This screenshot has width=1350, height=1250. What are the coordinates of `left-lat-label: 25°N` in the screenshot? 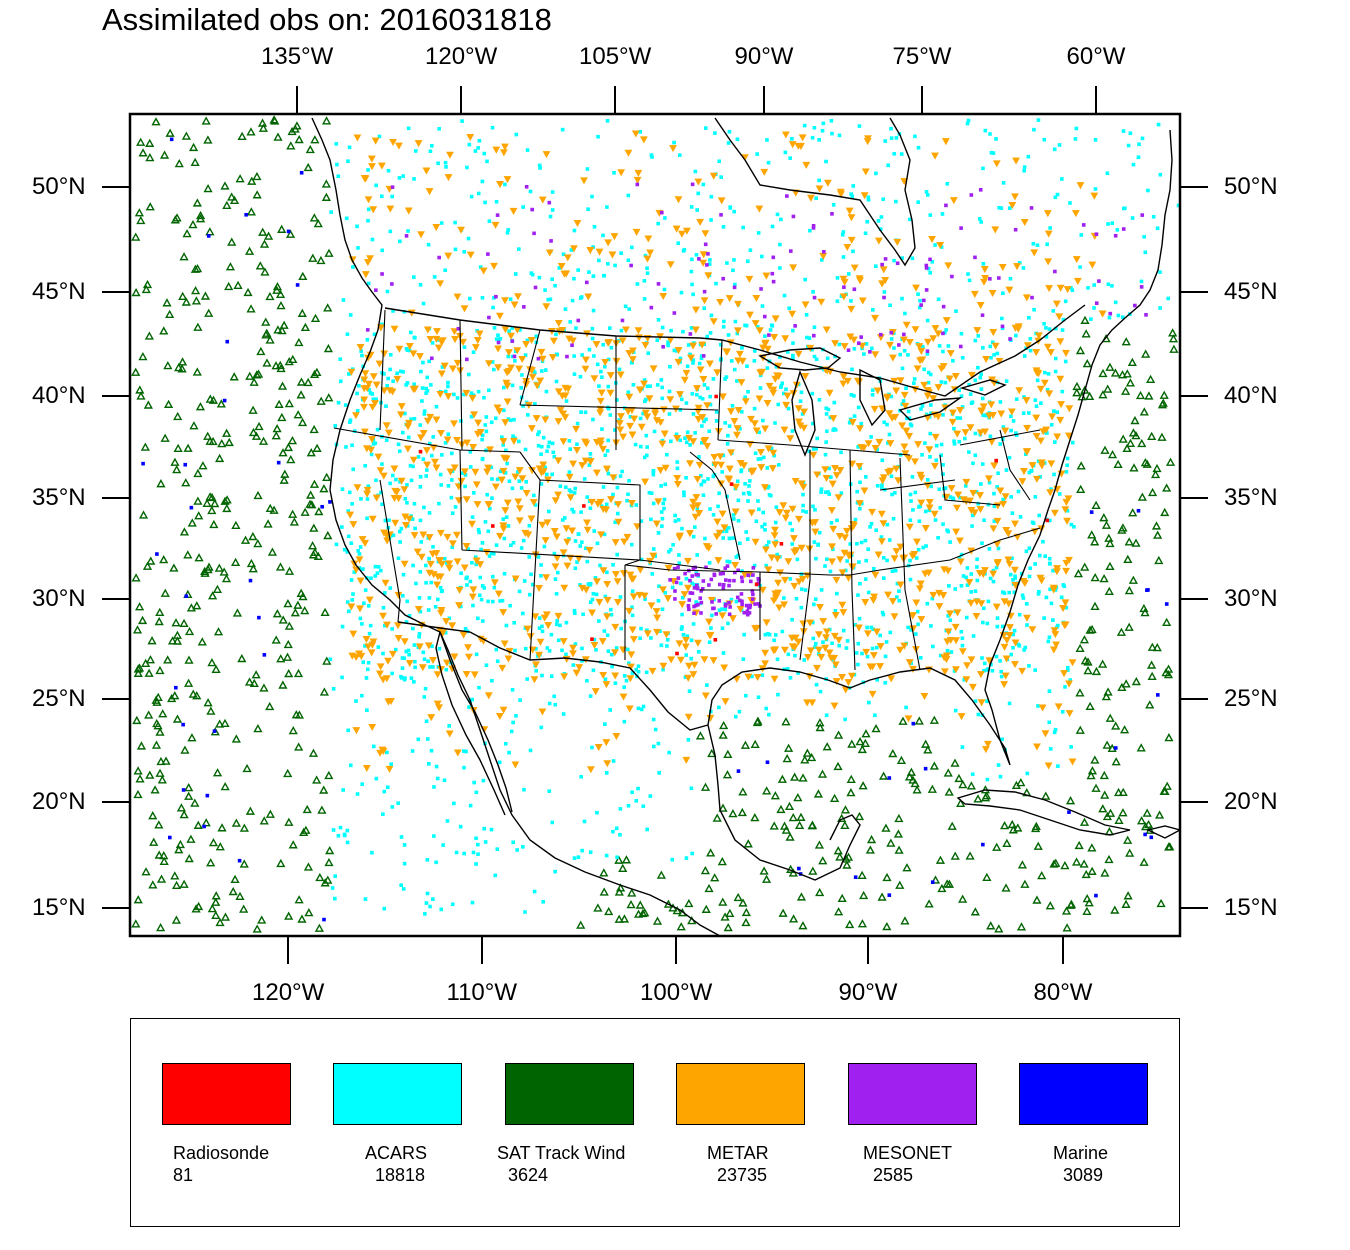 It's located at (59, 698).